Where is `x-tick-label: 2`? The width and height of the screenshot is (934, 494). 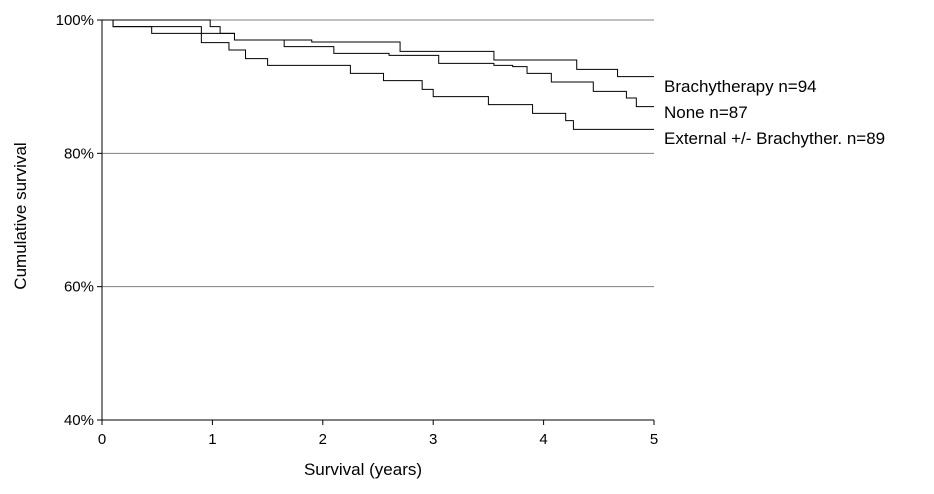
x-tick-label: 2 is located at coordinates (323, 439).